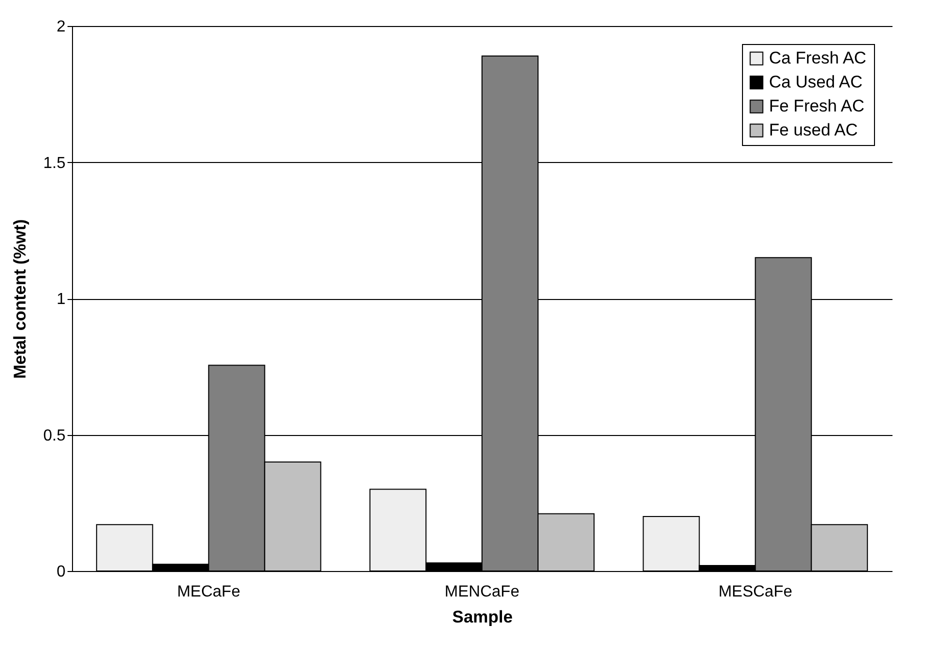 This screenshot has width=926, height=659. I want to click on y-tick-label: 2, so click(61, 27).